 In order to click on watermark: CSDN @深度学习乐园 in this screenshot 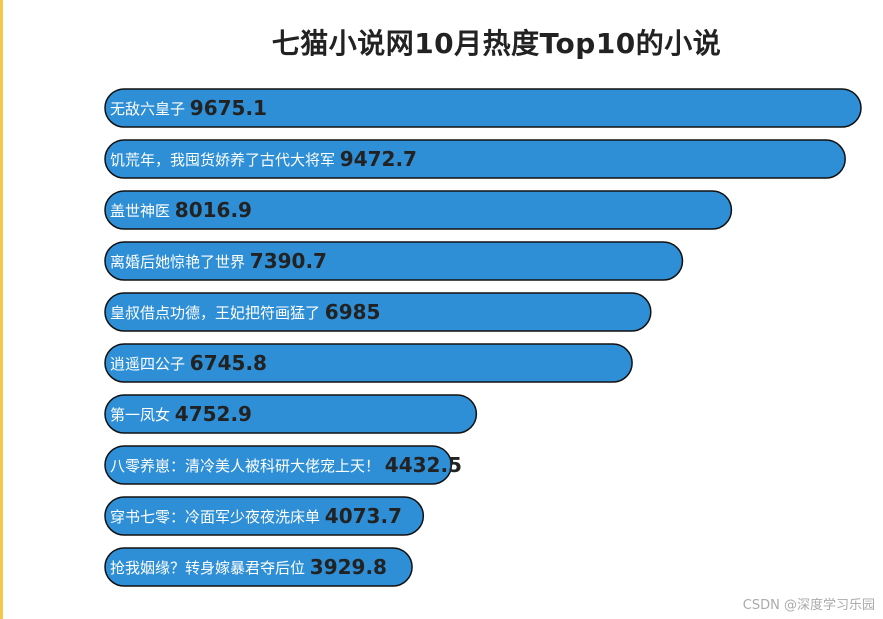, I will do `click(808, 605)`.